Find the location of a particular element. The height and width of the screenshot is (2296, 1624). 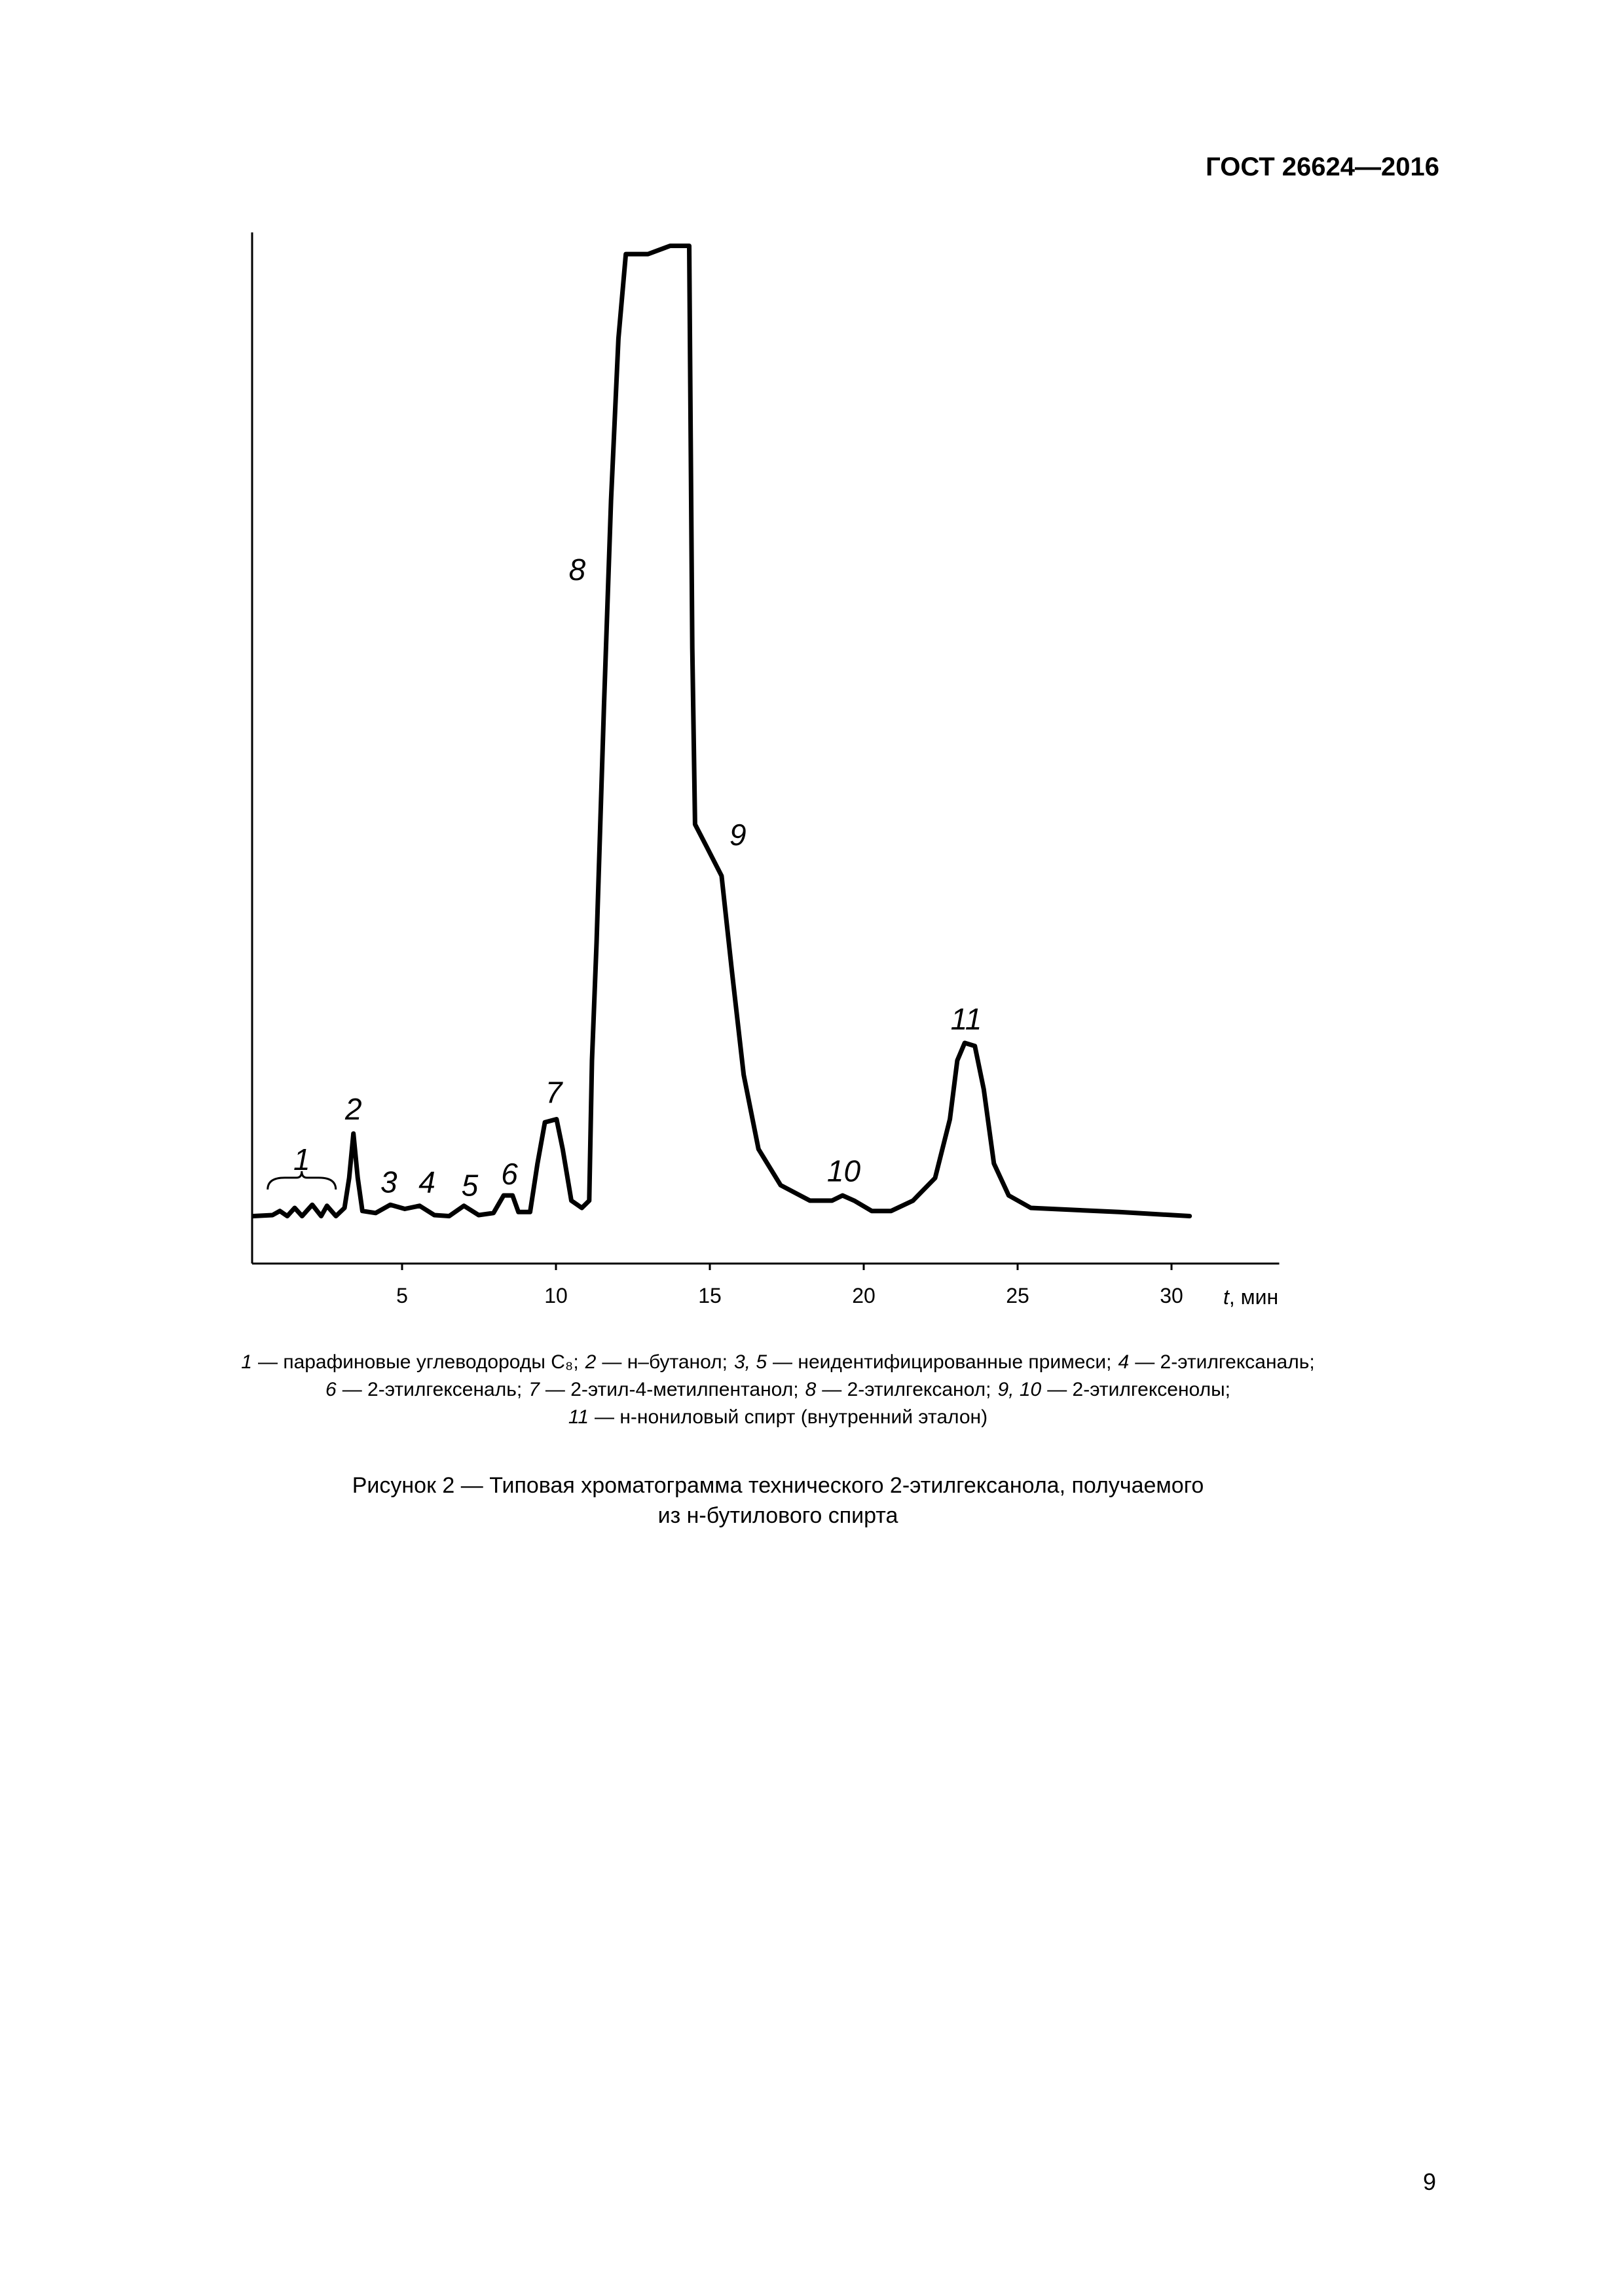

x-axis-label-var: t is located at coordinates (1226, 1297).